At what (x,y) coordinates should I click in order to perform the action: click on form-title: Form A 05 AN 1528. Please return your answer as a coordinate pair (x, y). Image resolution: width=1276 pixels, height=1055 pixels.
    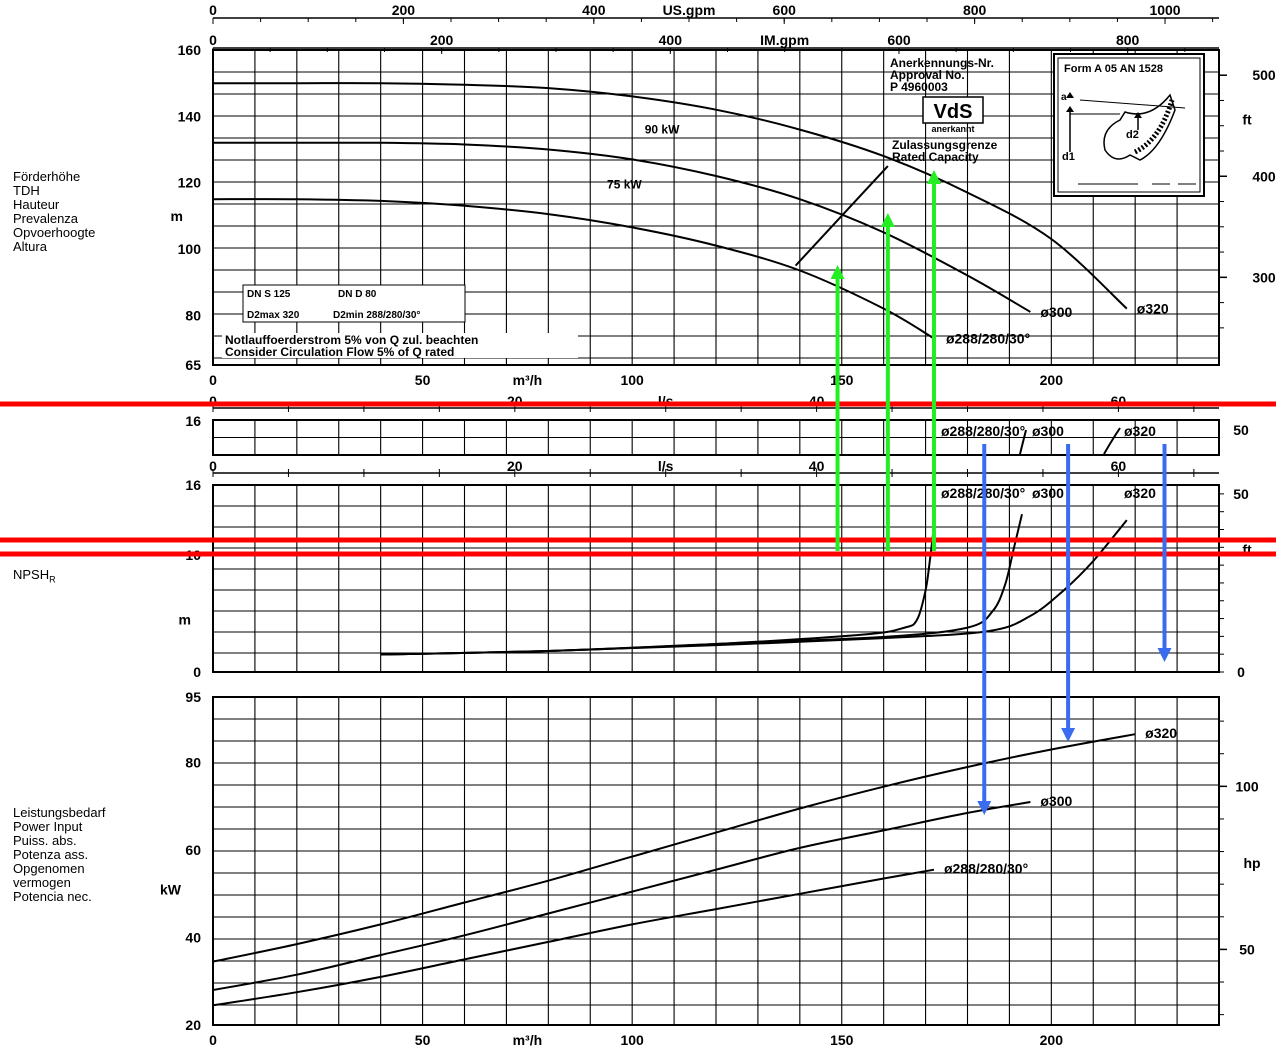
    Looking at the image, I should click on (1113, 69).